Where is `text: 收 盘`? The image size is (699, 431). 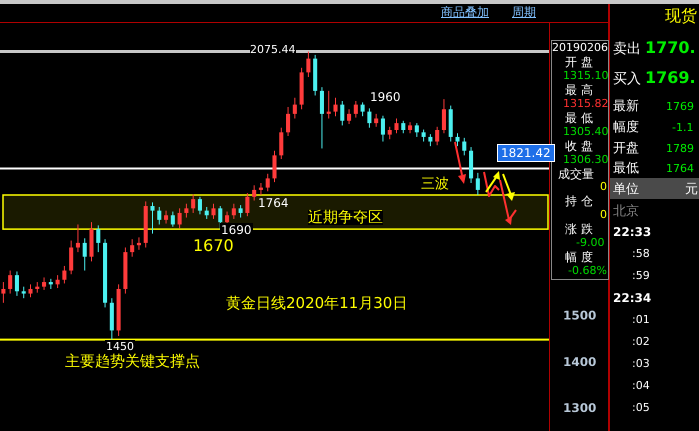
text: 收 盘 is located at coordinates (579, 146).